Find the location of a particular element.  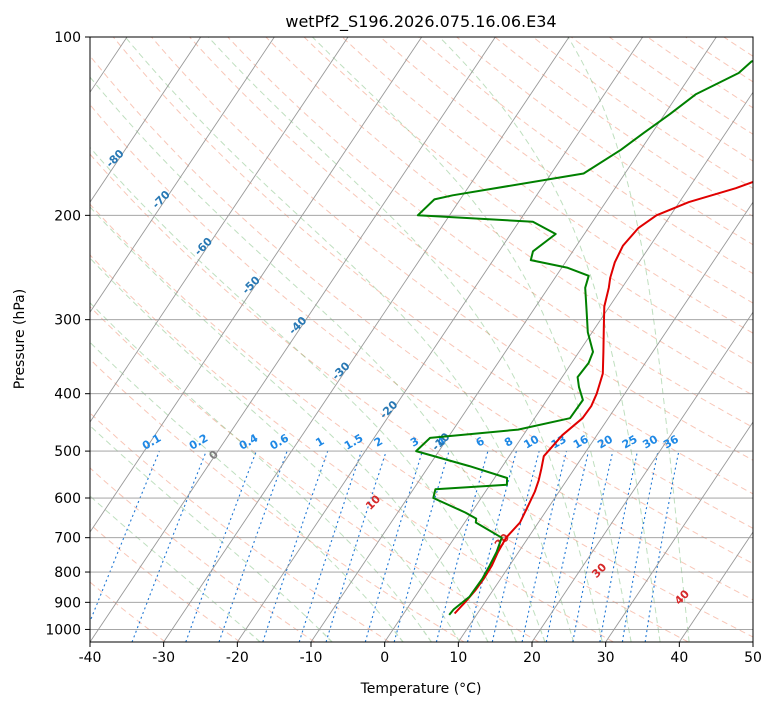

x-tick-label: 20 is located at coordinates (532, 658).